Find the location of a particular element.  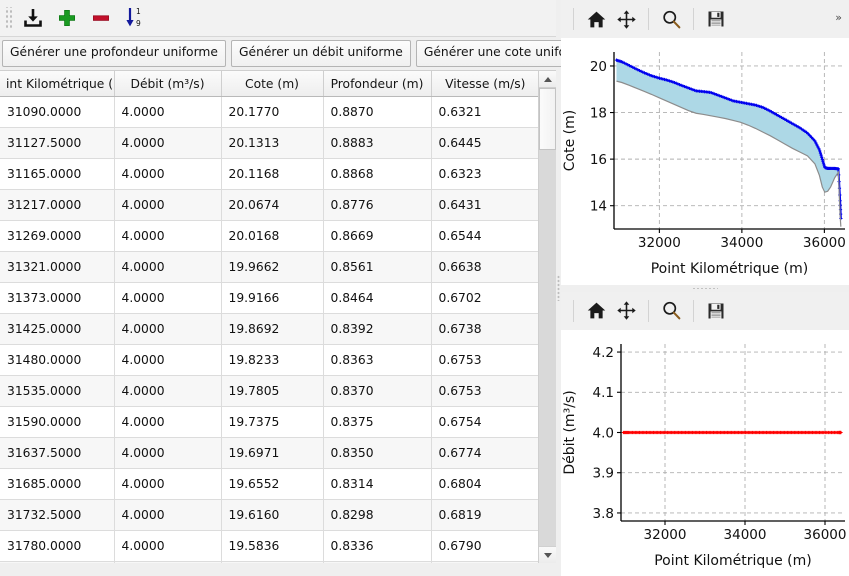

table-row: 31127.5000 4.0000 20.1313 0.8883 0.6445 is located at coordinates (269, 143).